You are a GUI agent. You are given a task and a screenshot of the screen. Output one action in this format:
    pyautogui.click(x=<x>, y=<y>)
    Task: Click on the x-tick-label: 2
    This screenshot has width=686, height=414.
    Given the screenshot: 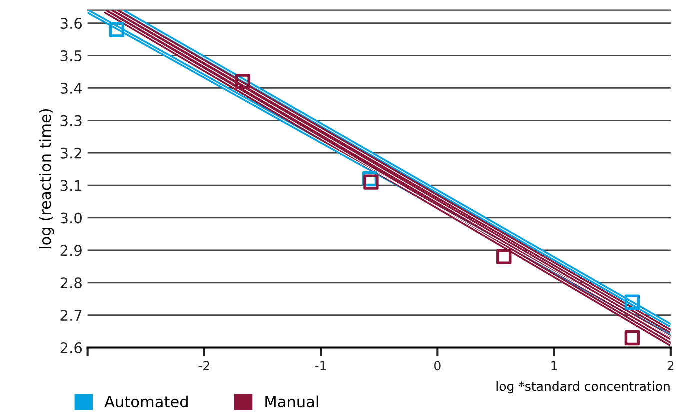 What is the action you would take?
    pyautogui.click(x=671, y=365)
    